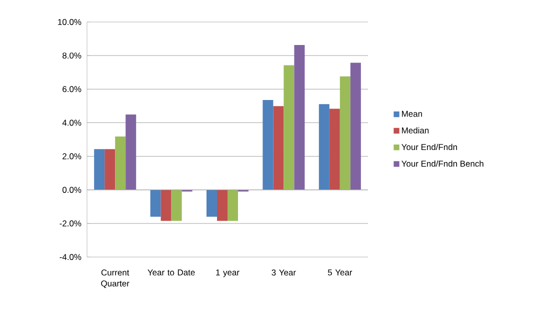 This screenshot has width=553, height=321. I want to click on x-tick-label: 1 year, so click(228, 274).